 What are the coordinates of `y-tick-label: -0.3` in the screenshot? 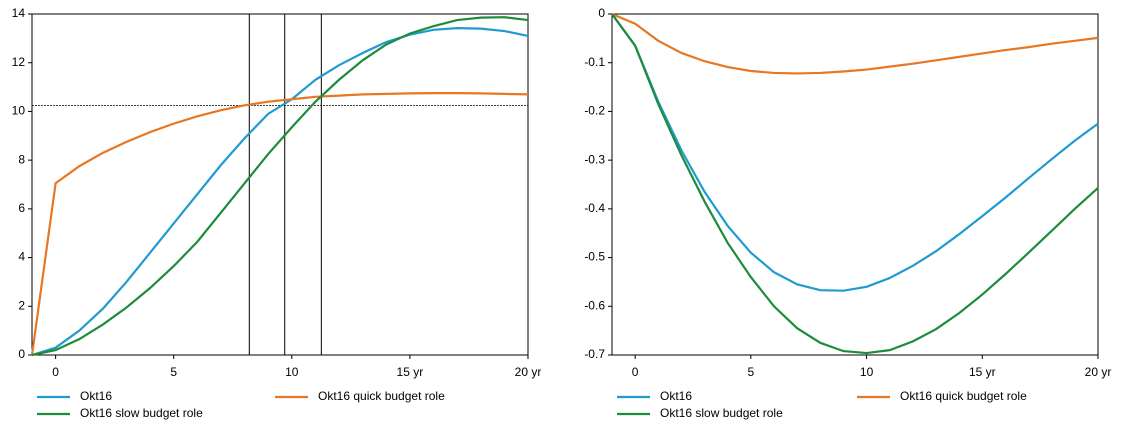 It's located at (594, 159).